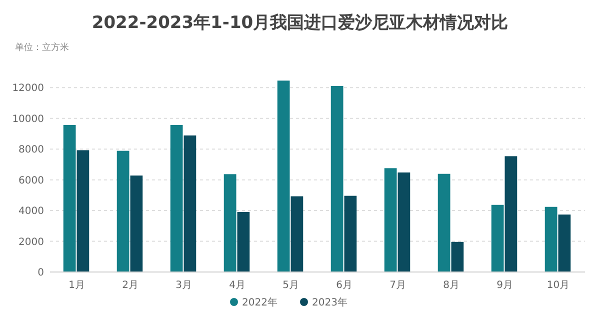 The image size is (600, 328). What do you see at coordinates (41, 273) in the screenshot?
I see `y-tick-label: 0` at bounding box center [41, 273].